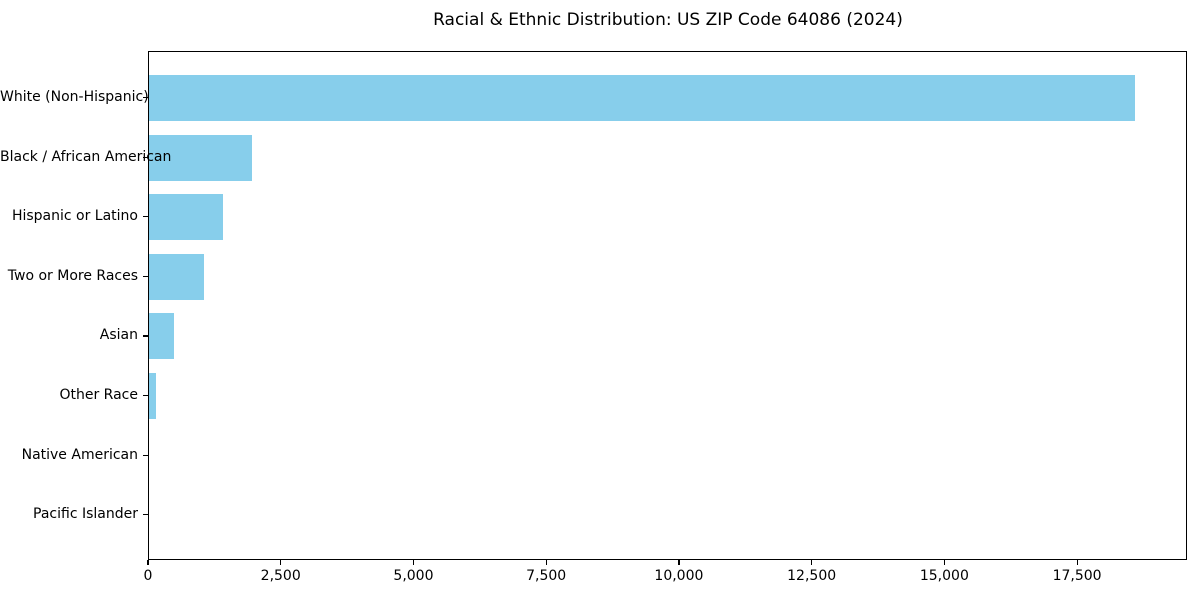  Describe the element at coordinates (812, 576) in the screenshot. I see `x-tick-label: 12,500` at that location.